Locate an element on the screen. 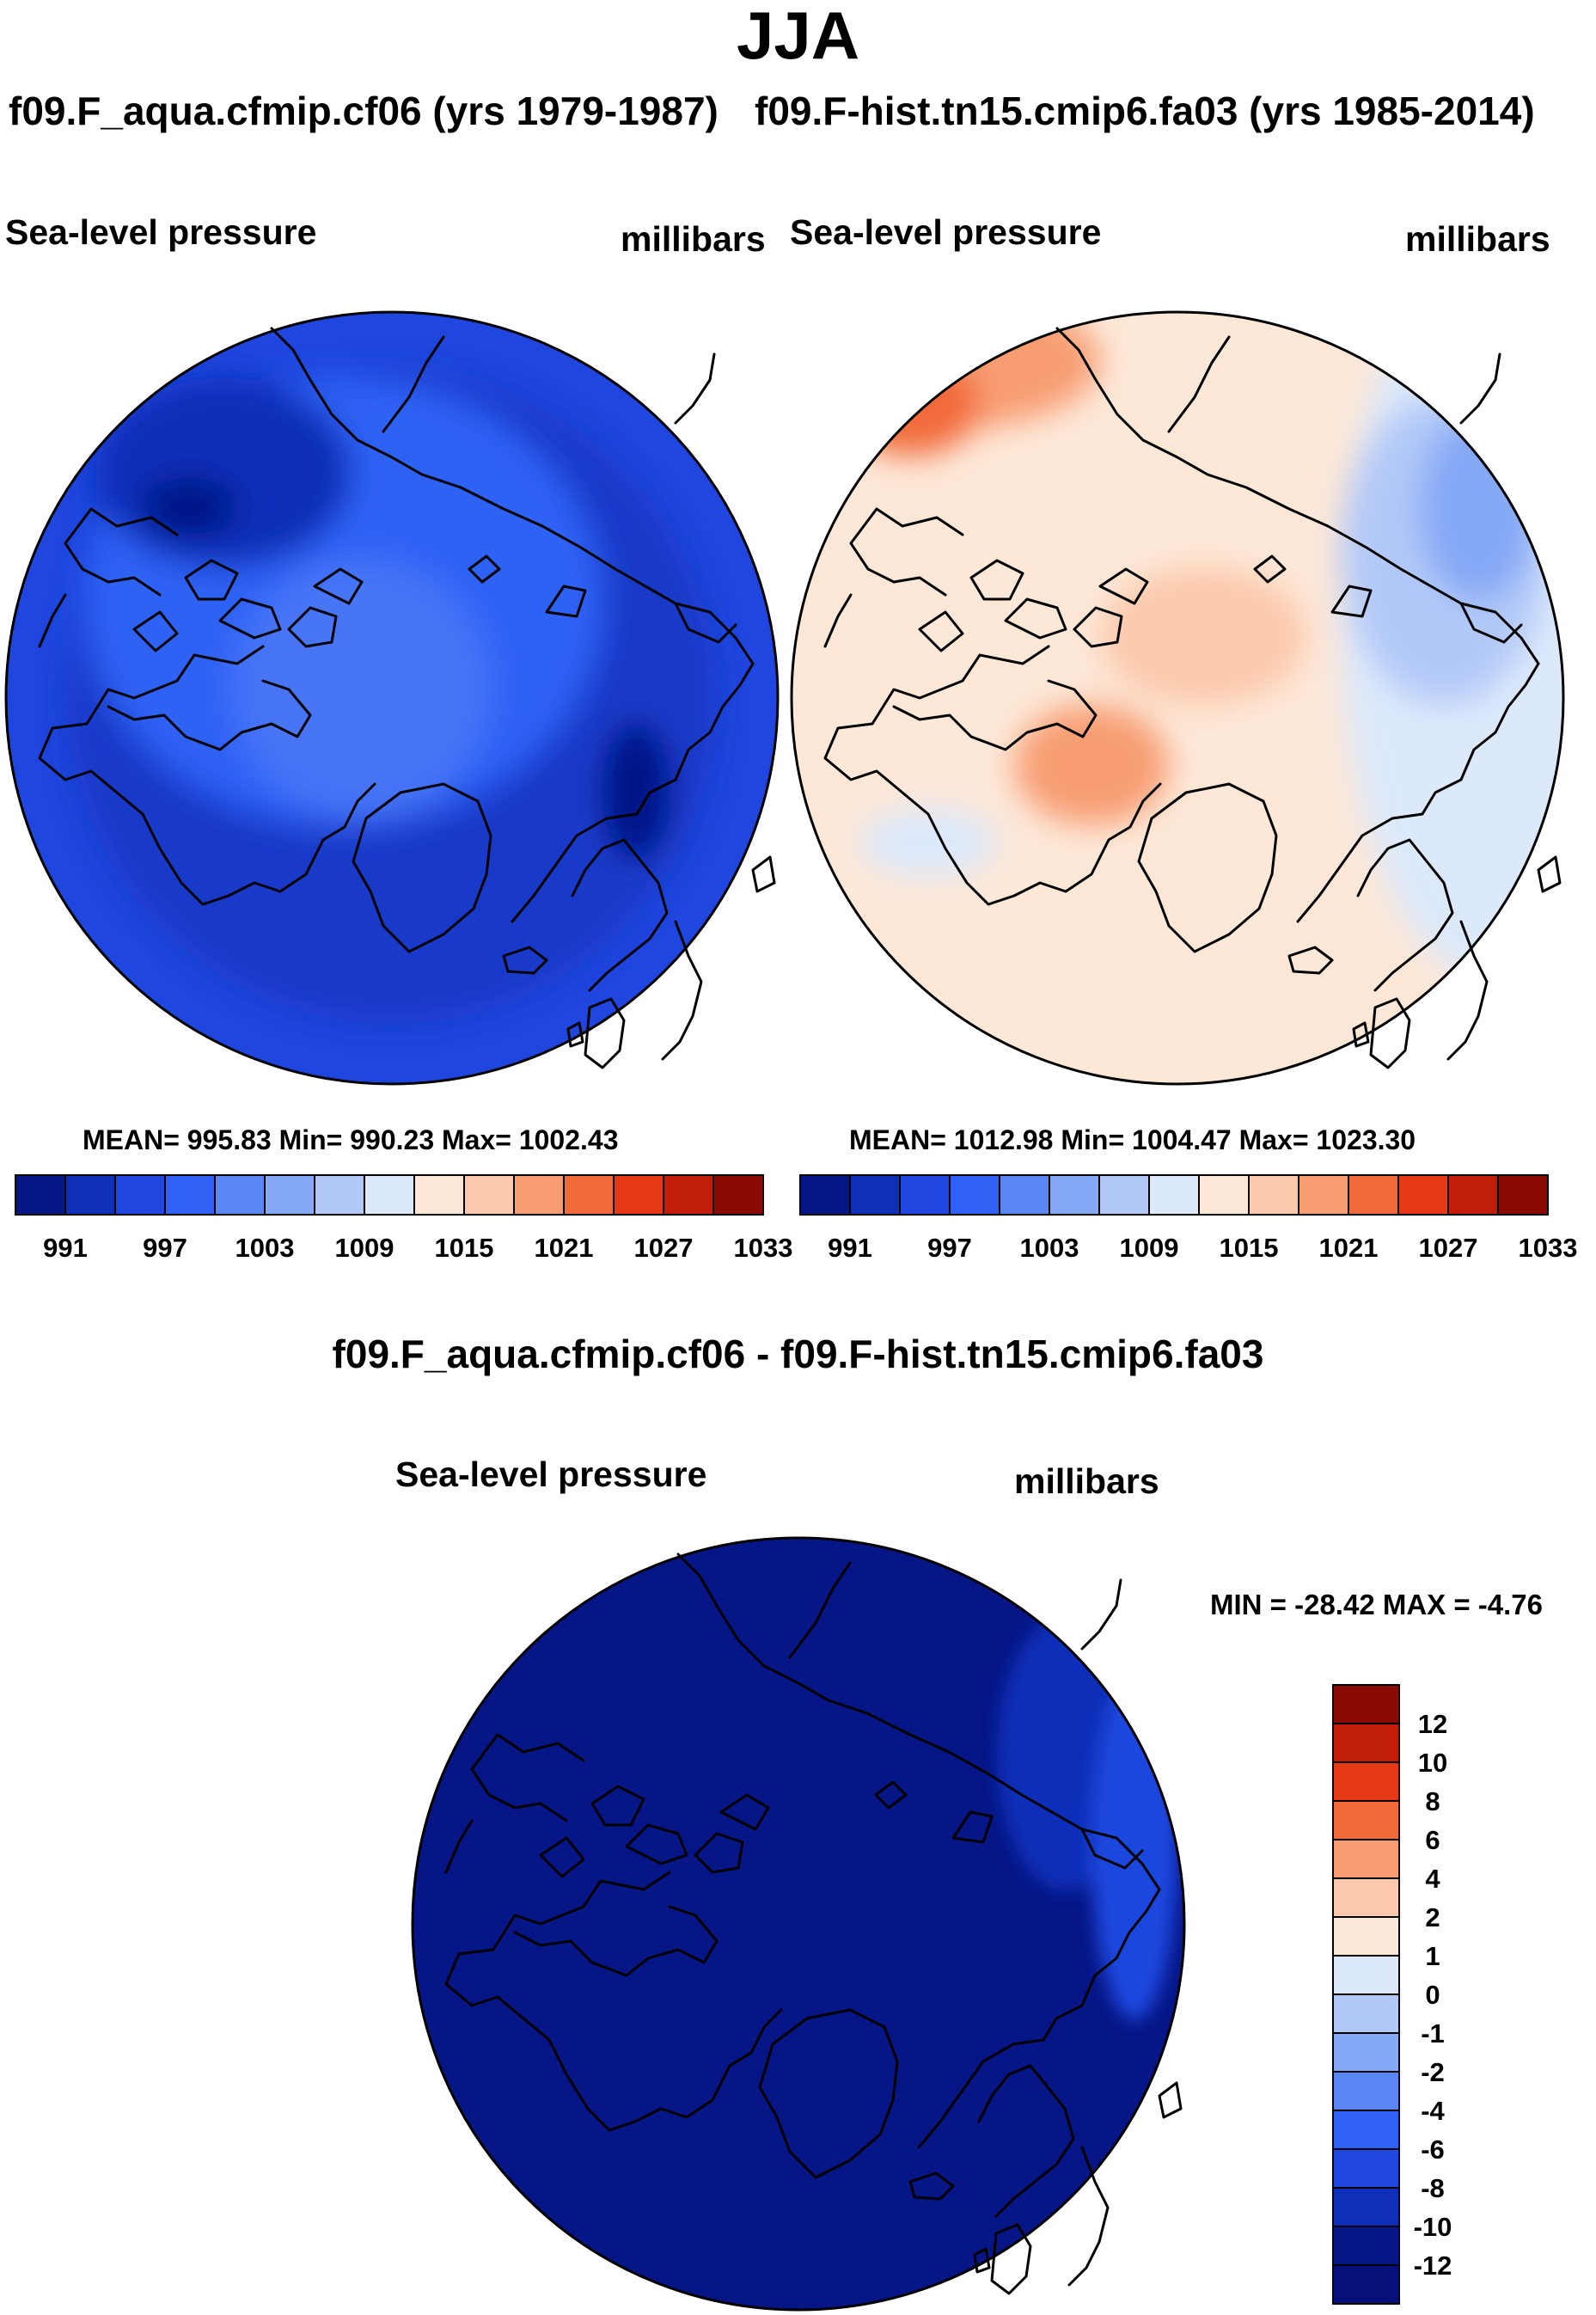  colorbar-tick-label: 2 is located at coordinates (1432, 1917).